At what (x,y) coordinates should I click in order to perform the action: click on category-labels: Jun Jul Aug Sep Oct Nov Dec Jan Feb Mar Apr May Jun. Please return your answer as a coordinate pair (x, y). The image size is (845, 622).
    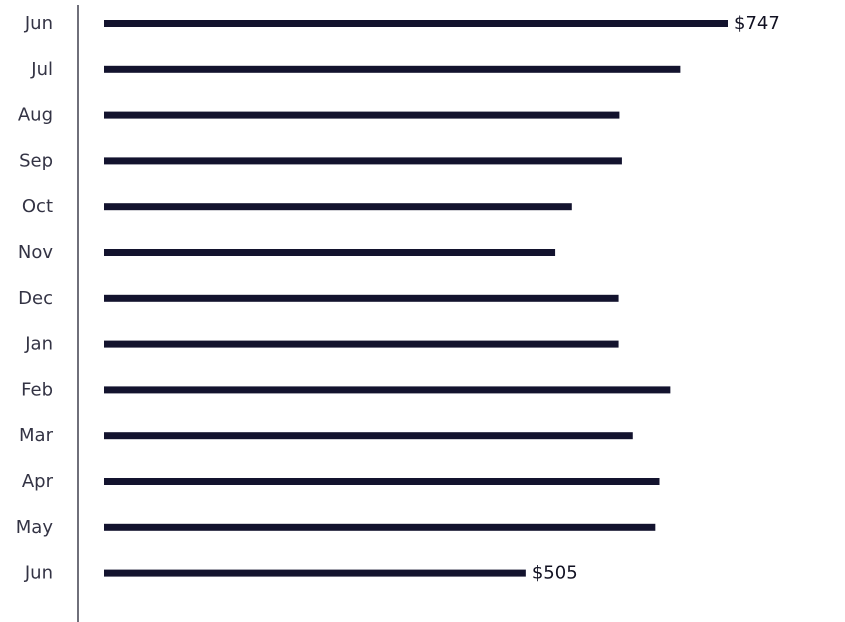
    Looking at the image, I should click on (35, 298).